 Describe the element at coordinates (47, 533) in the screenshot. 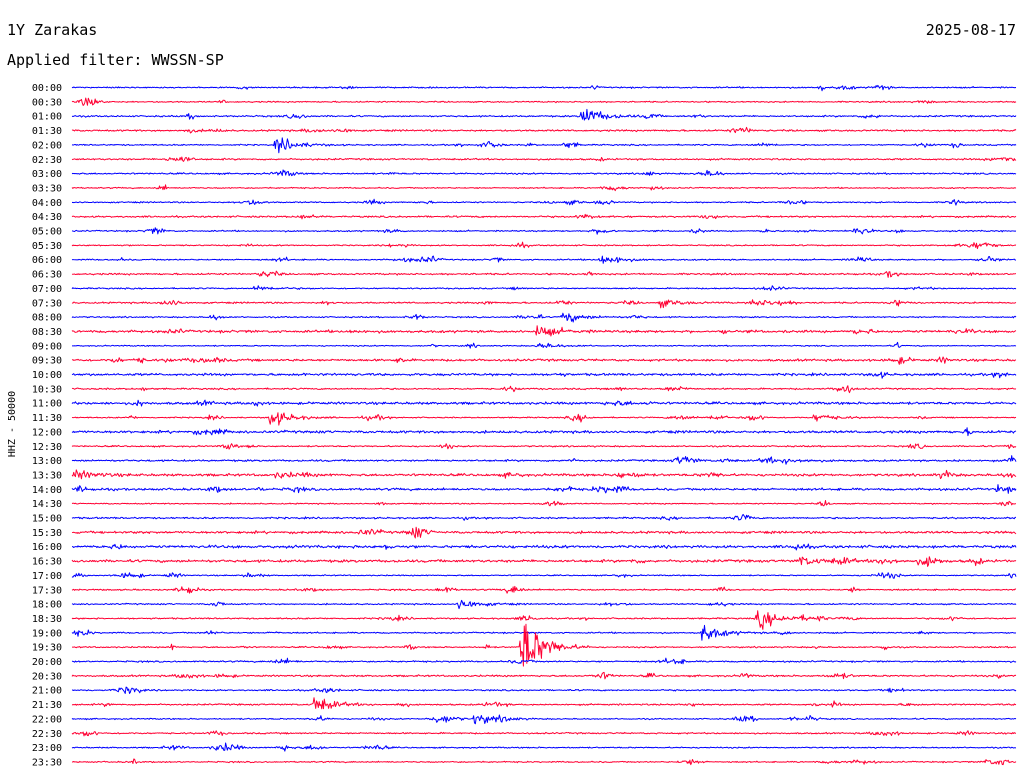

I see `row-time-label: 15:30` at that location.